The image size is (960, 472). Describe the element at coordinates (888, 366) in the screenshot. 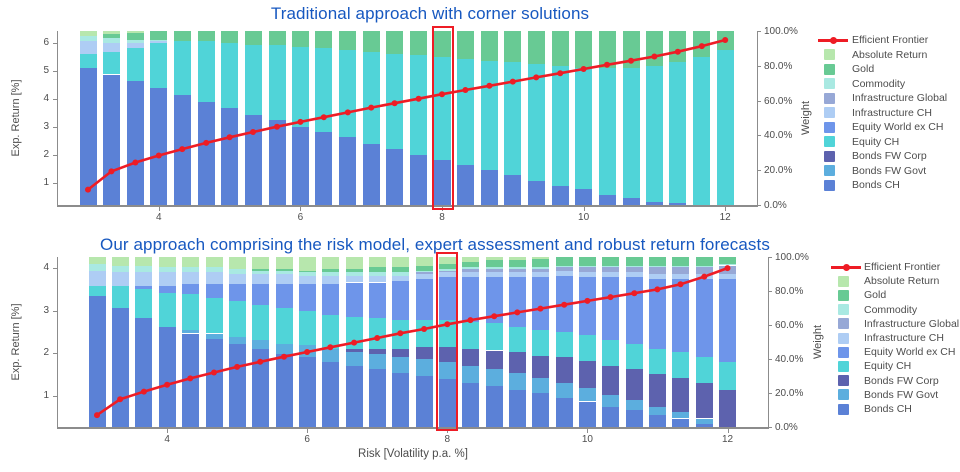

I see `legend-label-equity_ch: Equity CH` at that location.